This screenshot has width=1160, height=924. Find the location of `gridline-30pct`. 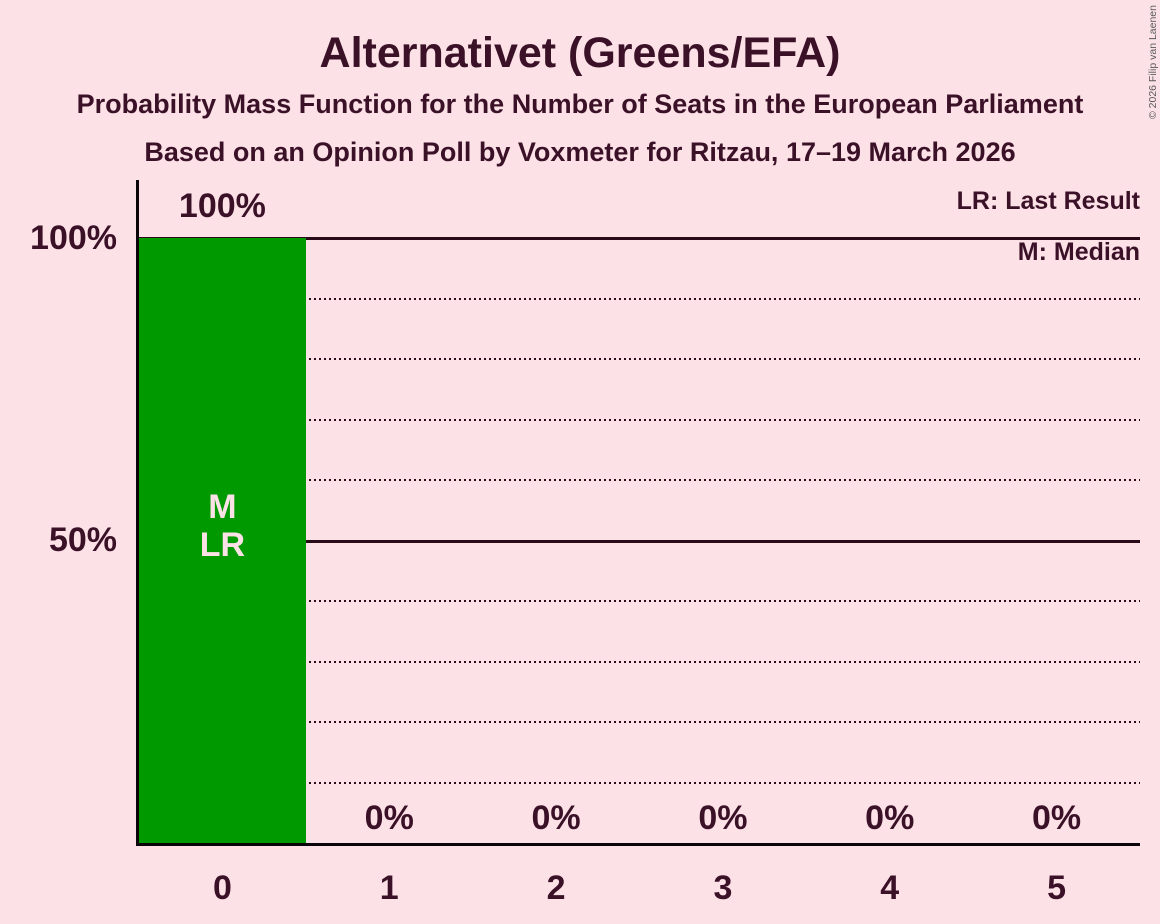

gridline-30pct is located at coordinates (639, 661).